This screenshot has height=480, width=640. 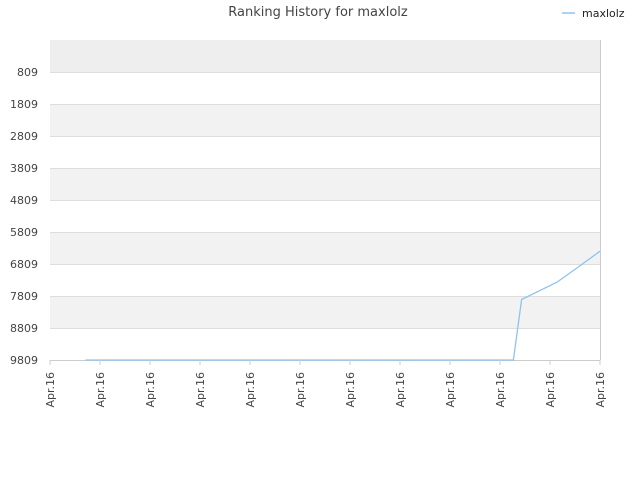 I want to click on chart-title: Ranking History for maxlolz, so click(x=318, y=12).